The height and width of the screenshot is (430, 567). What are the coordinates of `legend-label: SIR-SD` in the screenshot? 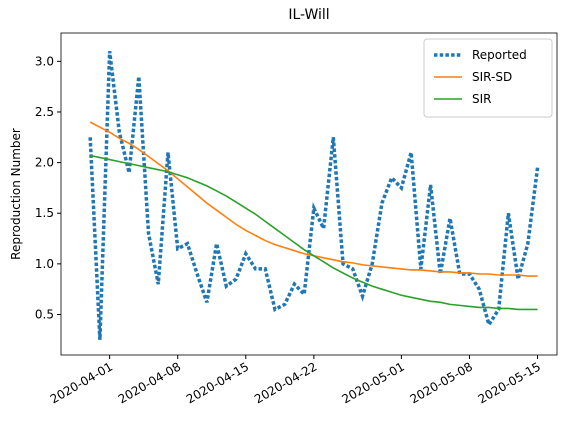 It's located at (492, 77).